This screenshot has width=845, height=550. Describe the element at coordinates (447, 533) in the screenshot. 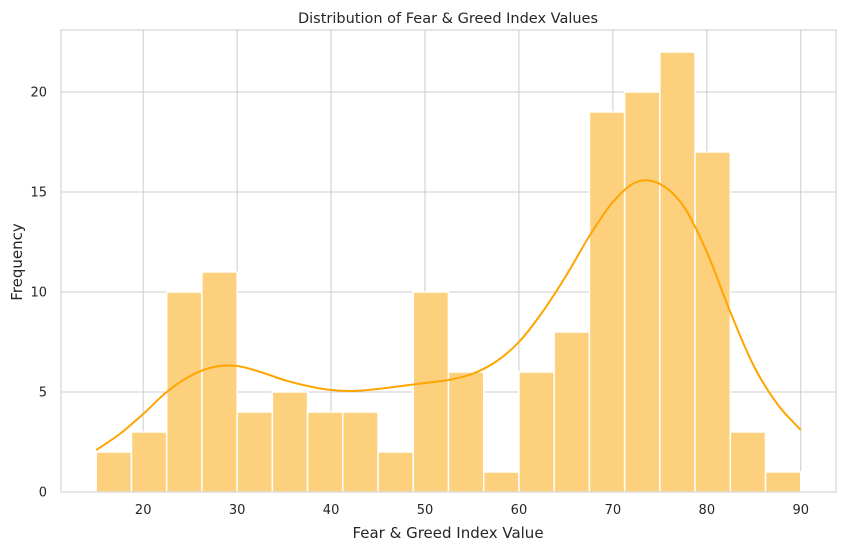

I see `x-axis-title: Fear & Greed Index Value` at that location.